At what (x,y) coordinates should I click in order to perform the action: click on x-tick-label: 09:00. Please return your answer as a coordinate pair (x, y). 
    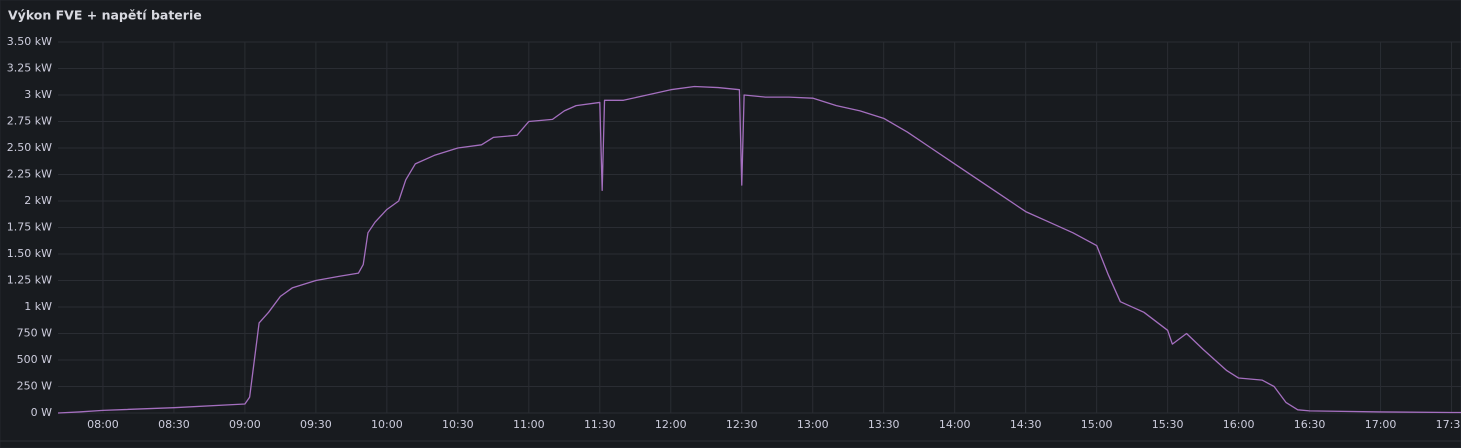
    Looking at the image, I should click on (245, 424).